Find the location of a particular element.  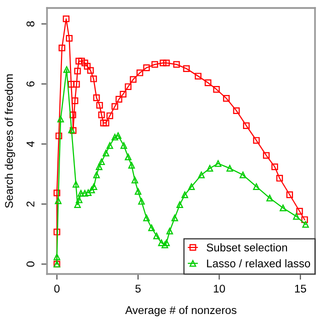

x-tick-label: 5 is located at coordinates (138, 288).